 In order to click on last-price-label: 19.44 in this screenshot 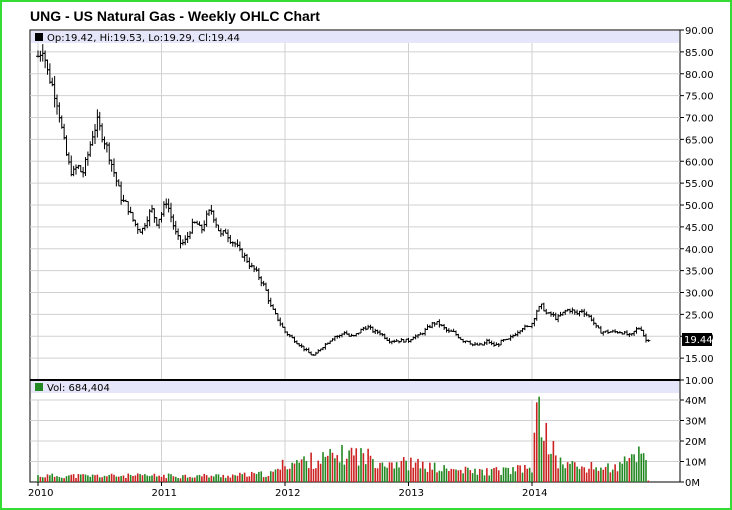, I will do `click(698, 340)`.